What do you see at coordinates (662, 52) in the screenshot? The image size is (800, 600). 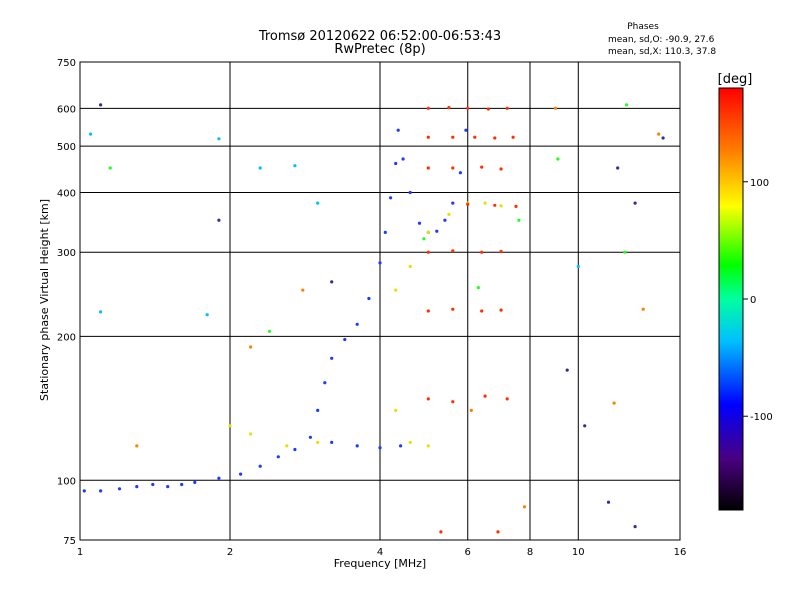 I see `phase-x-line: mean, sd,X: 110.3, 37.8` at bounding box center [662, 52].